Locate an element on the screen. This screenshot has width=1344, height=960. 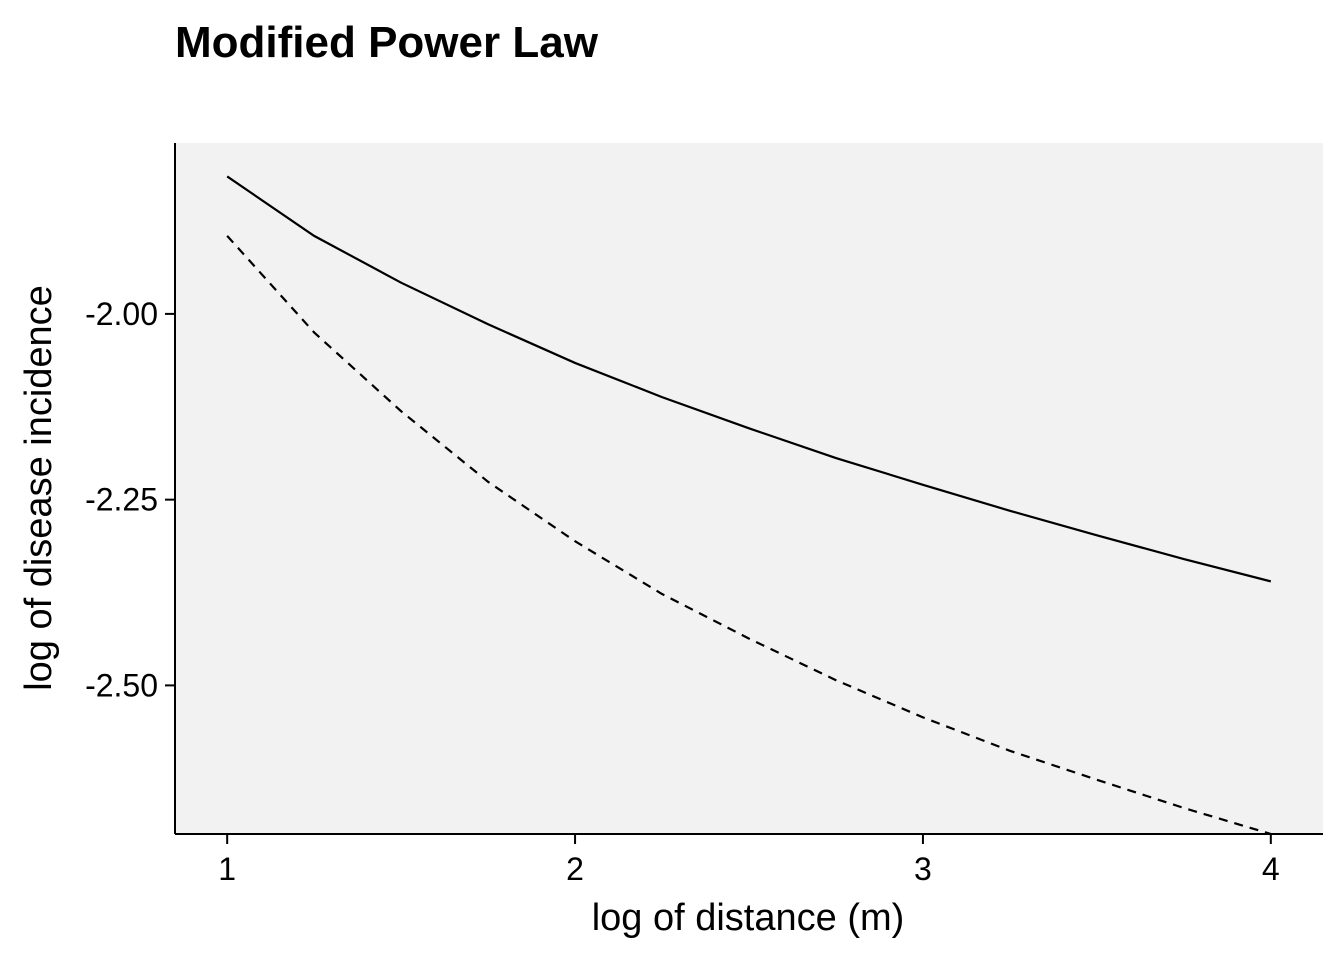
x-tick-label: 3 is located at coordinates (923, 869).